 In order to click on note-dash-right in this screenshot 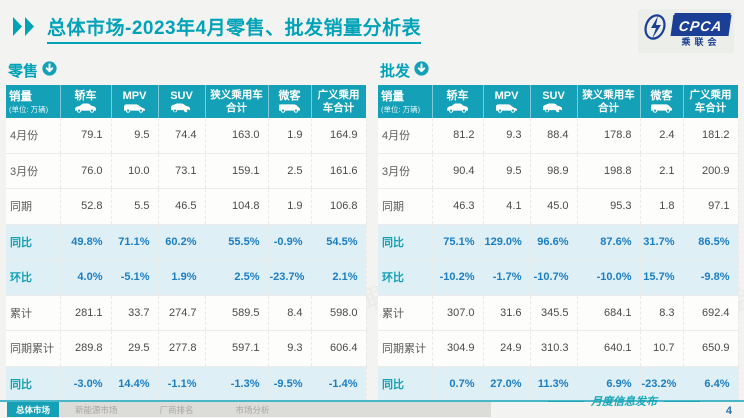, I will do `click(682, 401)`.